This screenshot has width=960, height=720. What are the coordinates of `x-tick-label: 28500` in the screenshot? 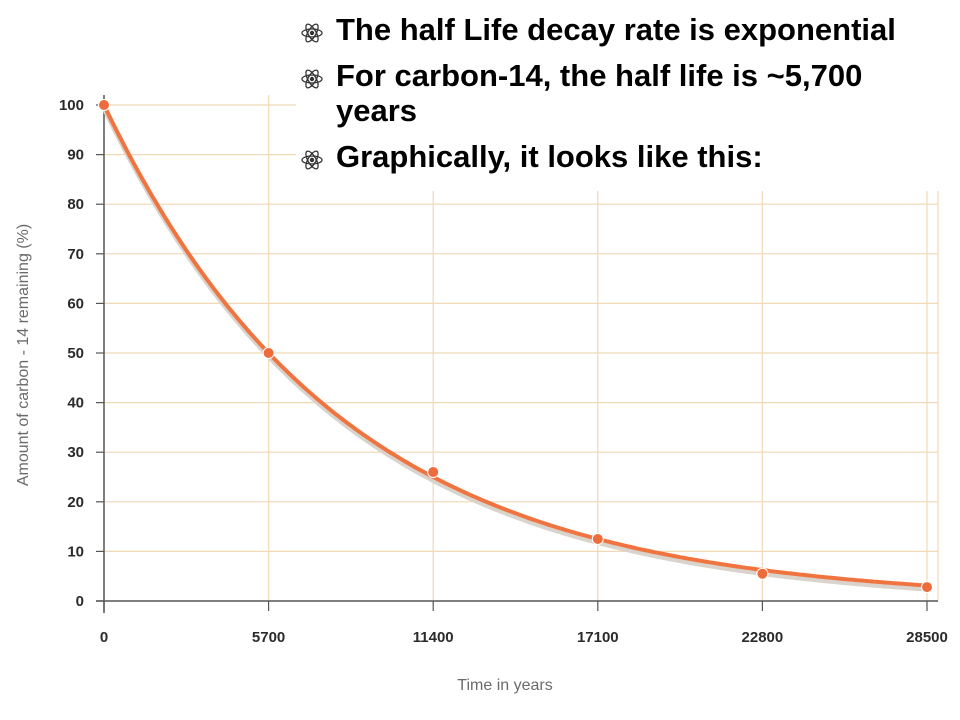 It's located at (927, 637).